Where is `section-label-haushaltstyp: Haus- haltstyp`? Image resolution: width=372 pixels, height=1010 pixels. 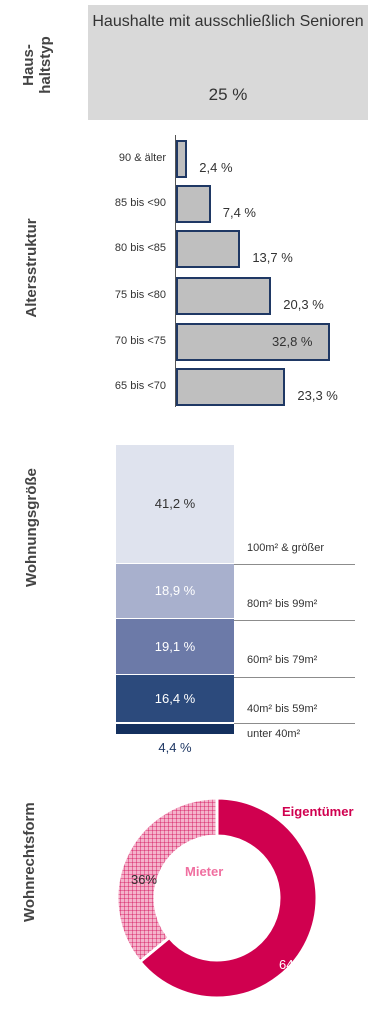
section-label-haushaltstyp: Haus- haltstyp is located at coordinates (40, 65).